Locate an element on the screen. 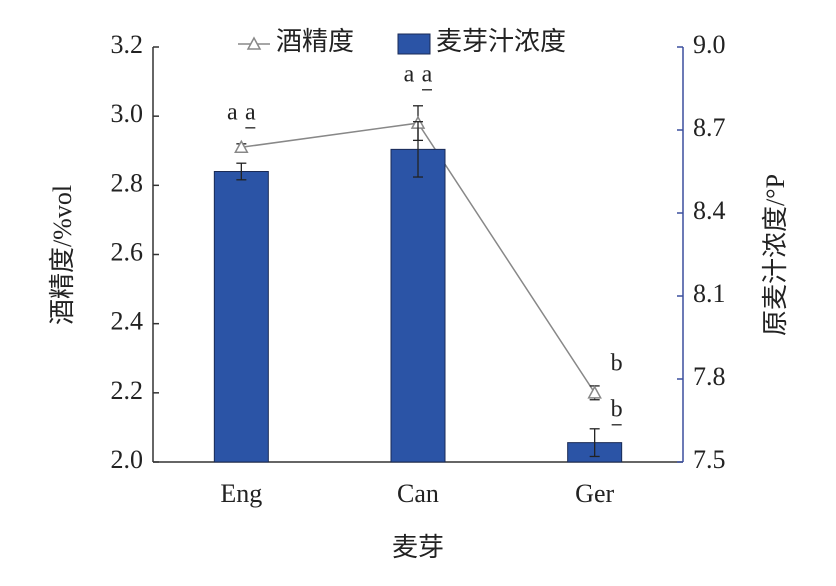 The image size is (836, 586). y-axis-label: 酒精度/%vol is located at coordinates (62, 255).